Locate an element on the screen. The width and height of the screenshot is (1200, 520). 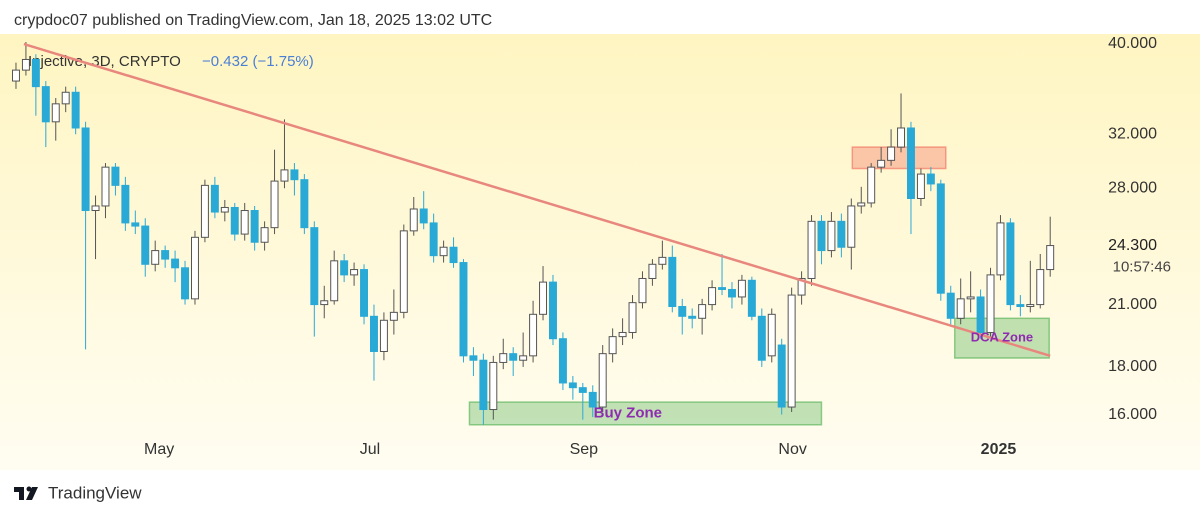
y-tick-label: 32.000 is located at coordinates (1132, 133).